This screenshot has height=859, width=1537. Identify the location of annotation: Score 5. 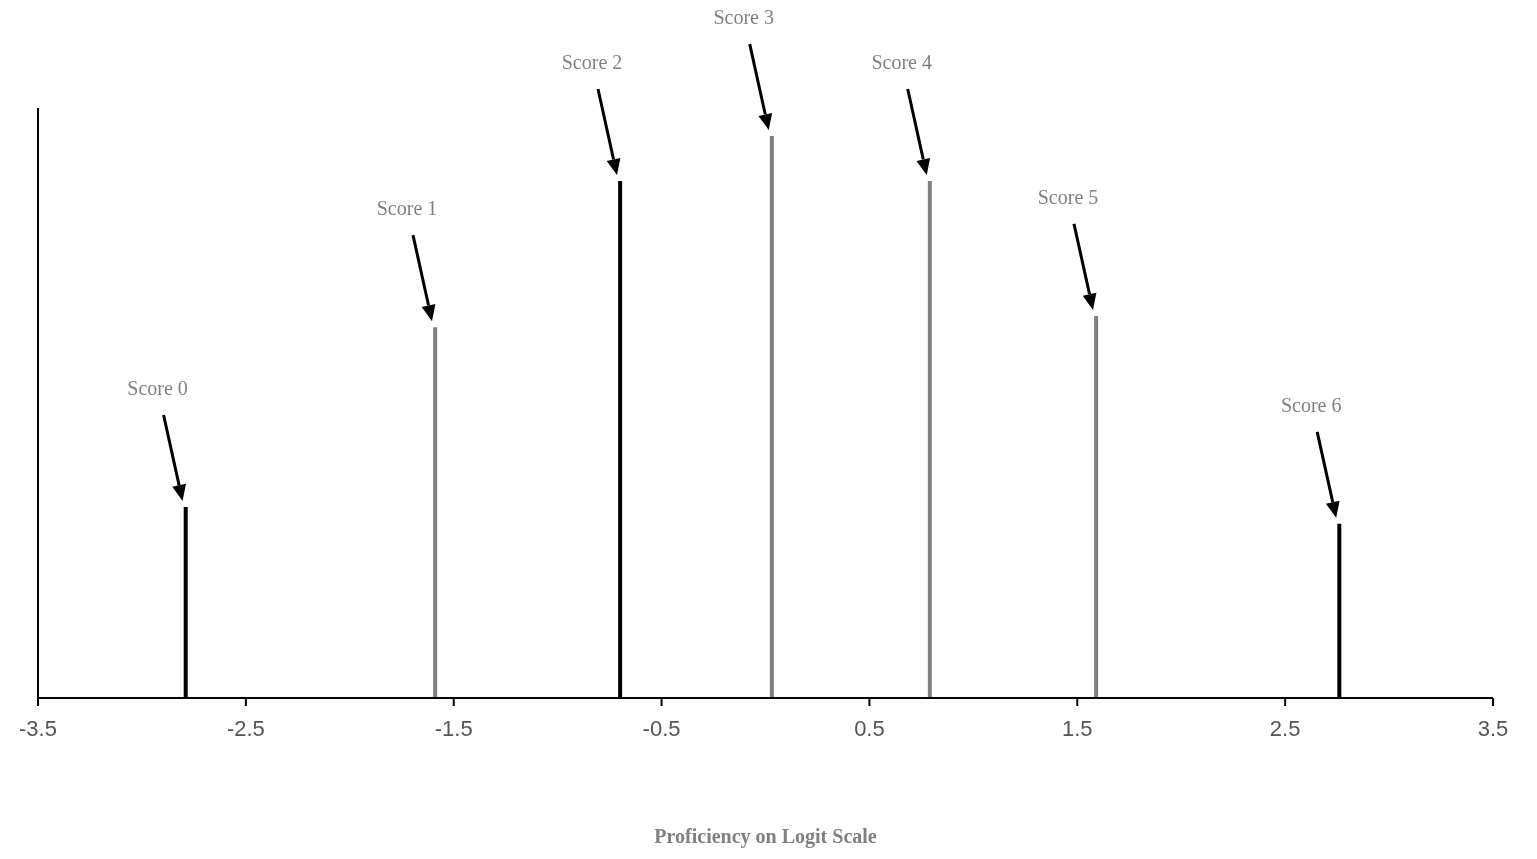
(1068, 196).